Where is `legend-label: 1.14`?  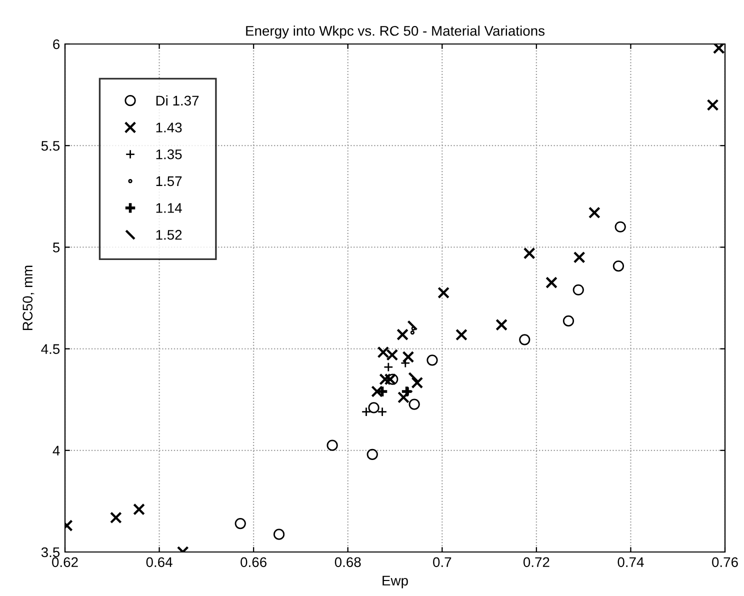 legend-label: 1.14 is located at coordinates (169, 208).